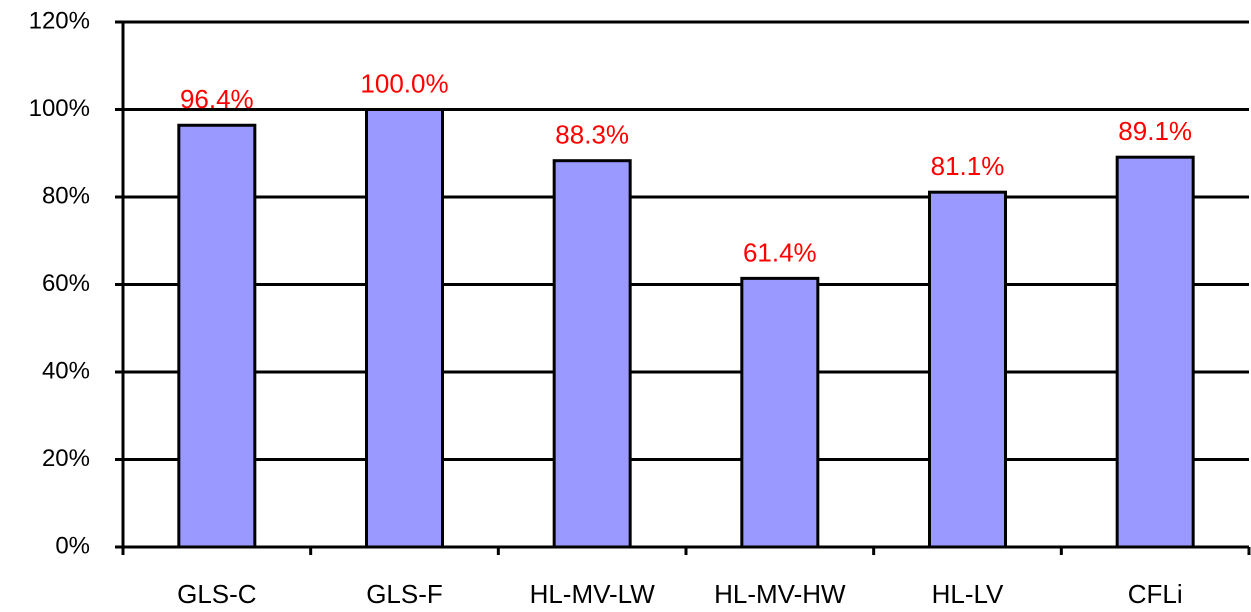 This screenshot has width=1251, height=612. What do you see at coordinates (66, 195) in the screenshot?
I see `y-tick-label: 80%` at bounding box center [66, 195].